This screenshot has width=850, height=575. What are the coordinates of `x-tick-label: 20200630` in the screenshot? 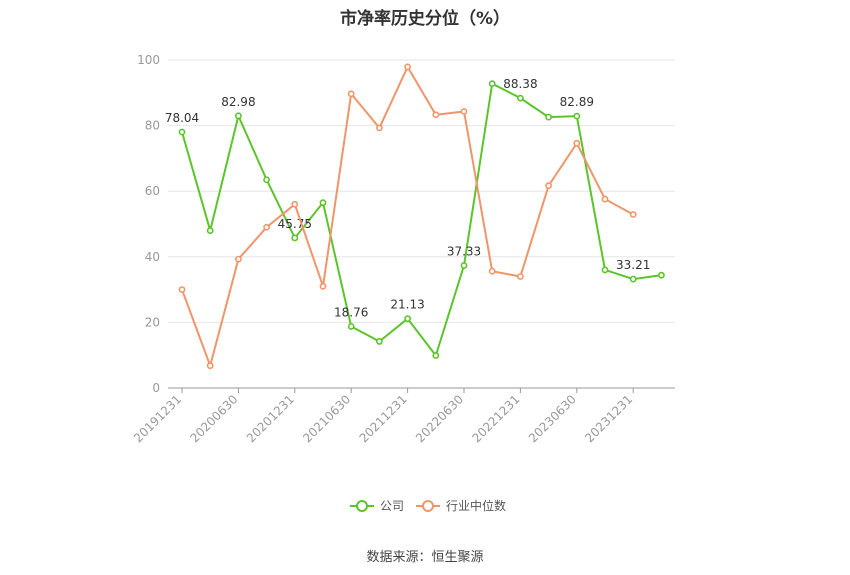 It's located at (213, 418).